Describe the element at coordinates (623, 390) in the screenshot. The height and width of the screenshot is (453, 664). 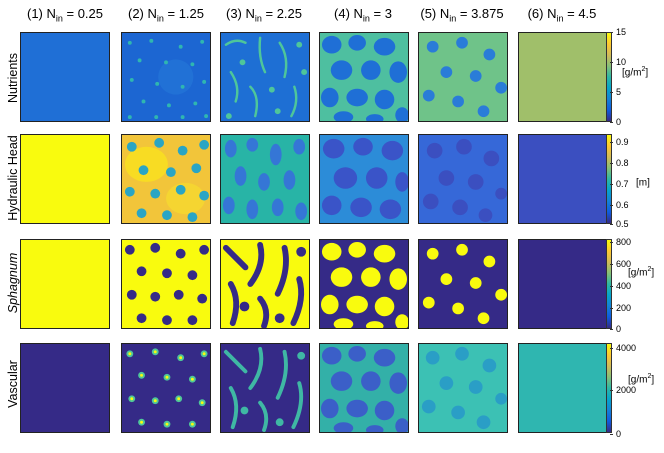
I see `tick-vascular-2000: 2000` at that location.